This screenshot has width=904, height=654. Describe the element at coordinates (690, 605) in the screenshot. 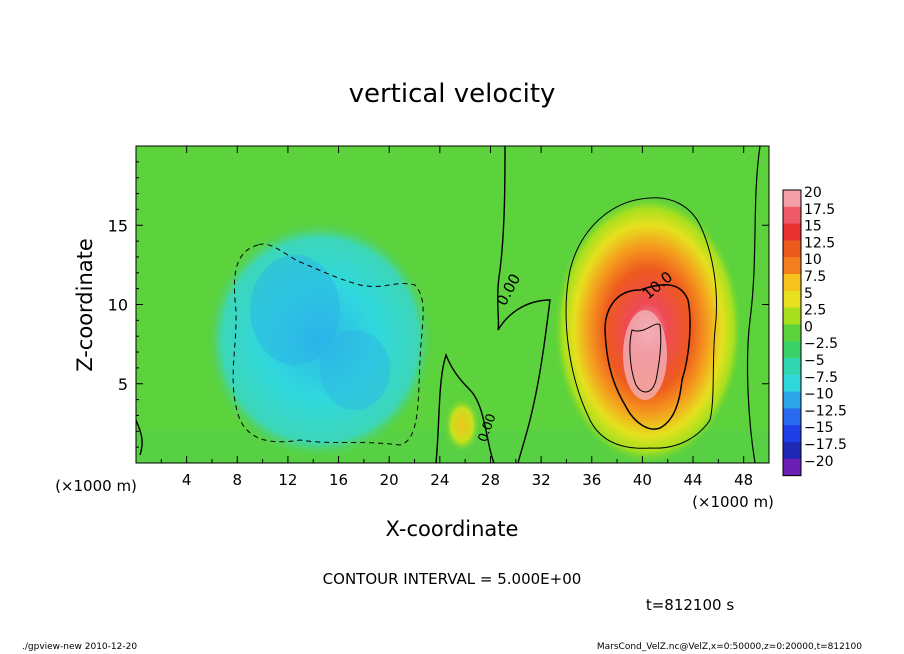

I see `time-text: t=812100 s` at that location.